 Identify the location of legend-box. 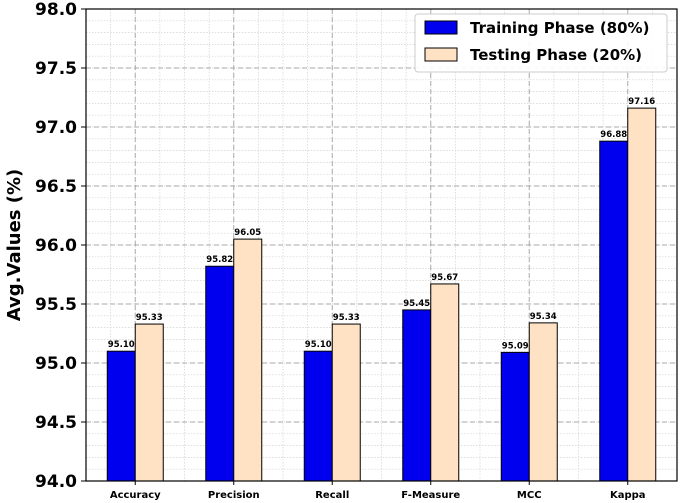
(541, 43).